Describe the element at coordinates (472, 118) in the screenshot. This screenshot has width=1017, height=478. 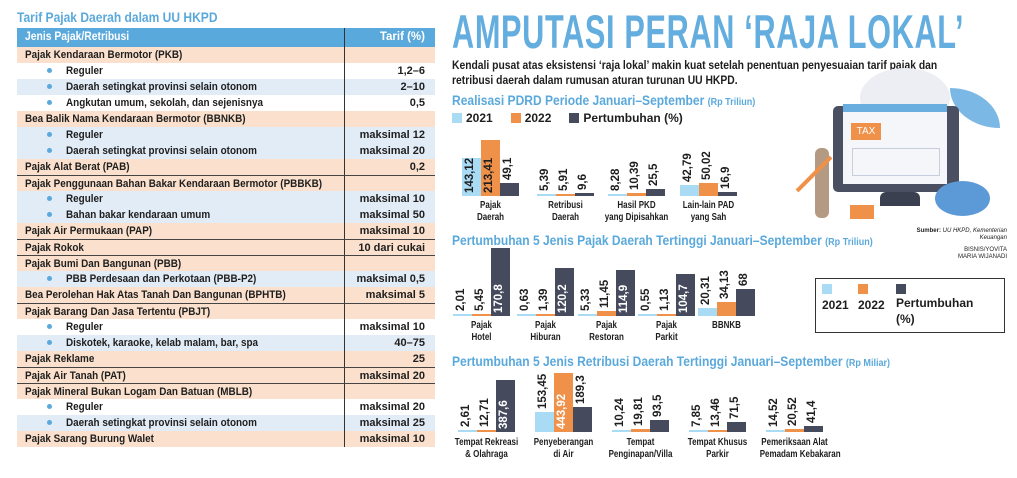
I see `legend-2021: 2021` at that location.